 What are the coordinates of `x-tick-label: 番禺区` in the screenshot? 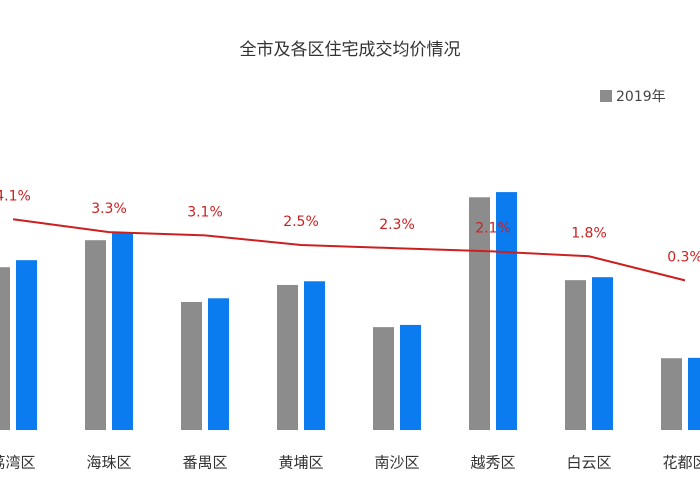 It's located at (204, 463).